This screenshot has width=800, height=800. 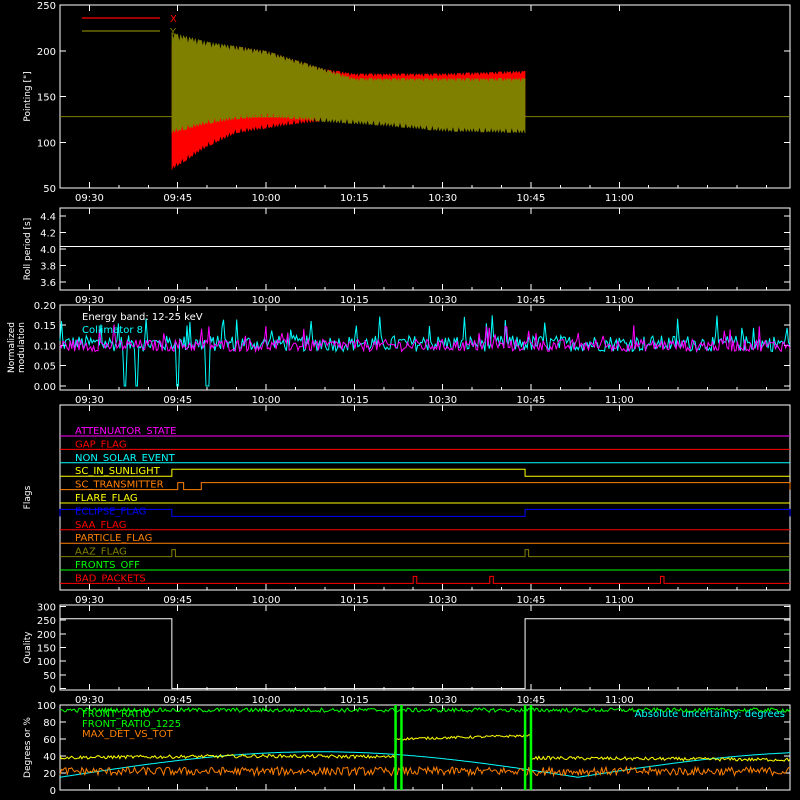 I want to click on quality-ytick-label: 300, so click(x=46, y=607).